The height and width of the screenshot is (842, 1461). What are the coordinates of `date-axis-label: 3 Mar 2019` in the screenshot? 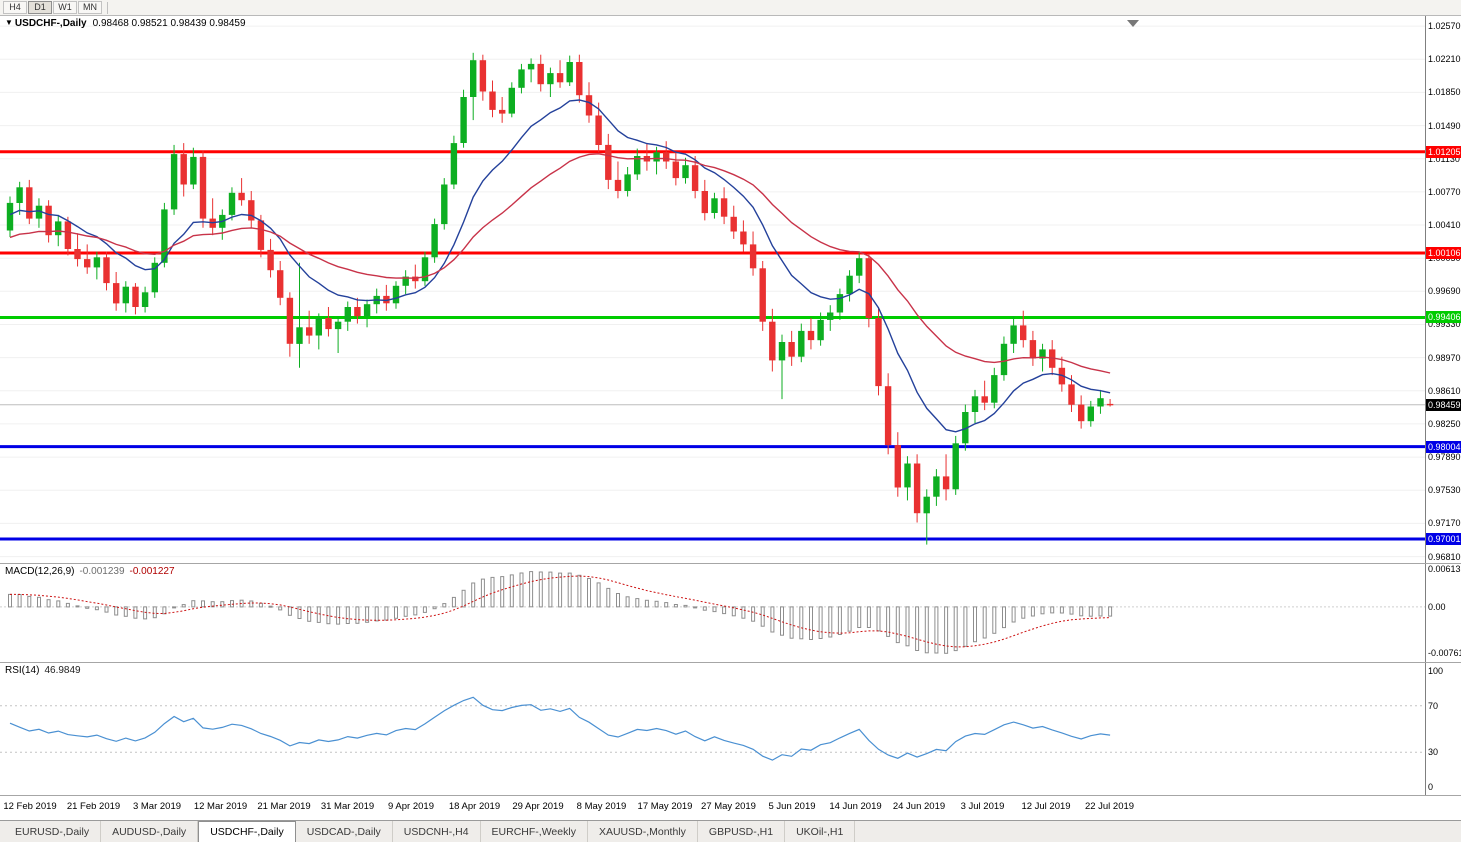 It's located at (157, 806).